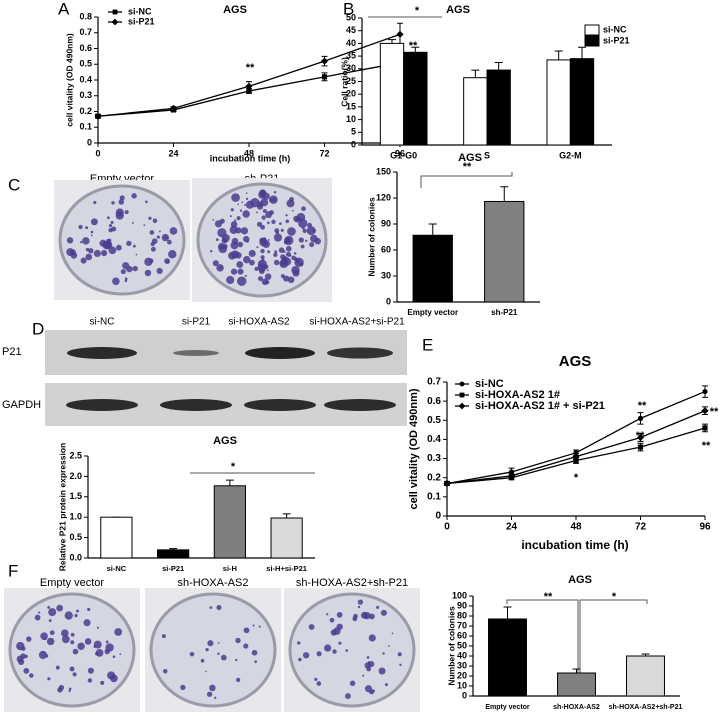 The image size is (722, 718). What do you see at coordinates (489, 384) in the screenshot?
I see `legend-label: si-NC` at bounding box center [489, 384].